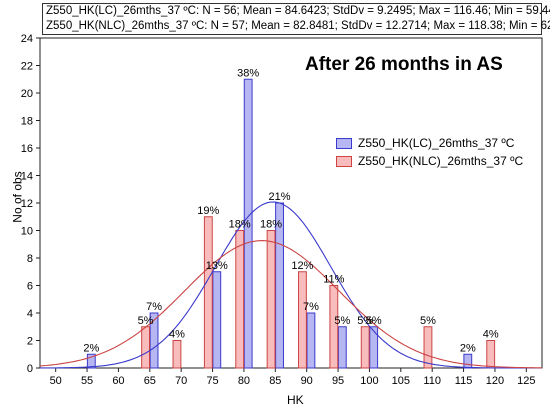 The height and width of the screenshot is (409, 550). What do you see at coordinates (436, 143) in the screenshot?
I see `legend-label-lc: Z550_HK(LC)_26mths_37 ºC` at bounding box center [436, 143].